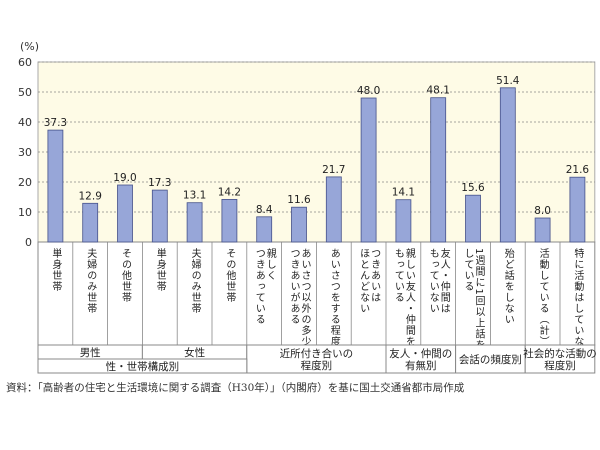 This screenshot has width=600, height=450. Describe the element at coordinates (90, 196) in the screenshot. I see `data-label: 12.9` at that location.